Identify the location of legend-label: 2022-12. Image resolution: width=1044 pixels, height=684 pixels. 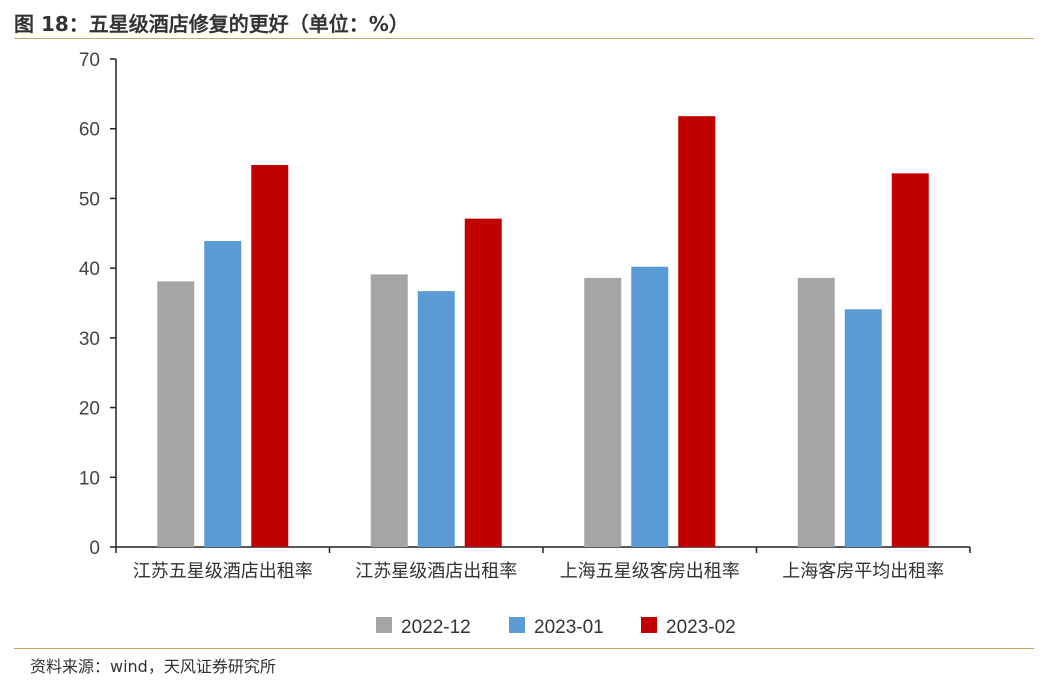
(436, 627).